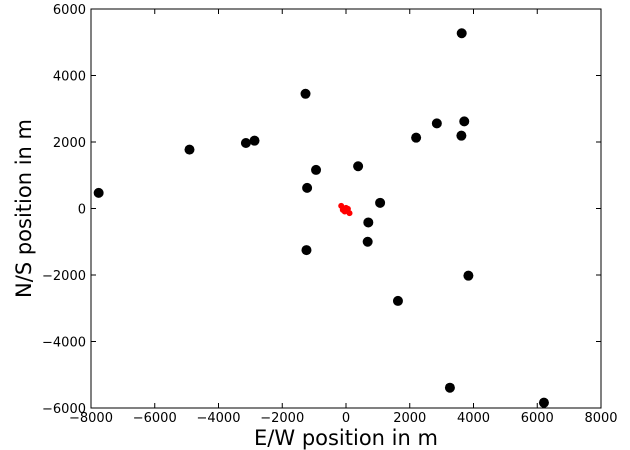 This screenshot has width=630, height=450. What do you see at coordinates (346, 418) in the screenshot?
I see `x-tick-label: 0` at bounding box center [346, 418].